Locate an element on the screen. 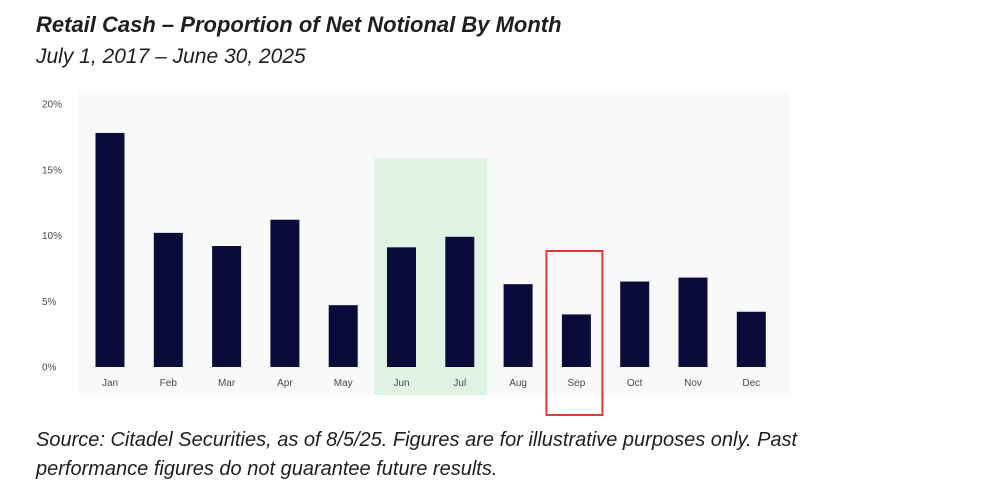  y-tick-label: 5% is located at coordinates (49, 302).